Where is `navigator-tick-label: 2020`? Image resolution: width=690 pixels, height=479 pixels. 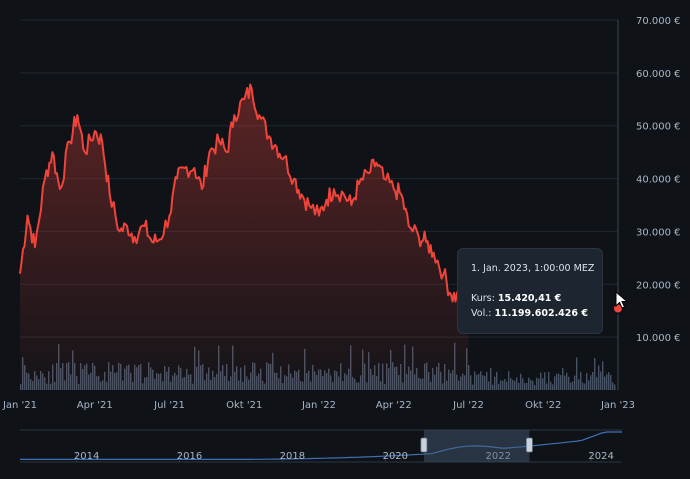
navigator-tick-label: 2020 is located at coordinates (395, 456).